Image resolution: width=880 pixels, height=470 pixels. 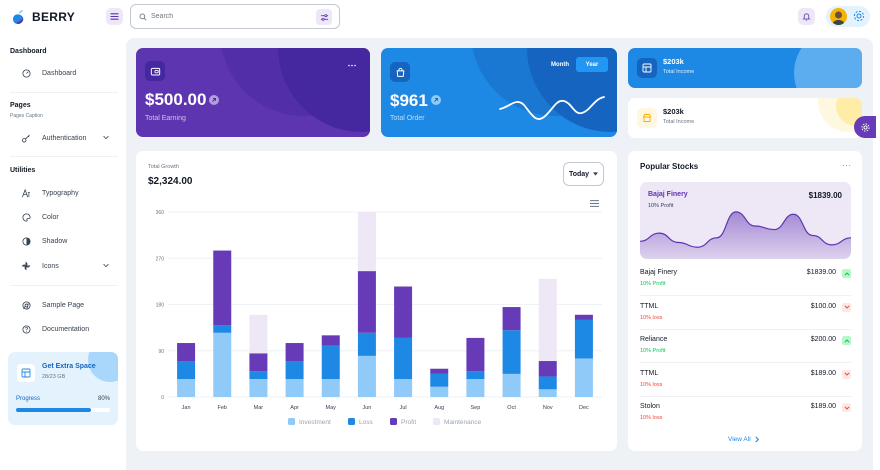 What do you see at coordinates (548, 408) in the screenshot?
I see `x-tick-label: Nov` at bounding box center [548, 408].